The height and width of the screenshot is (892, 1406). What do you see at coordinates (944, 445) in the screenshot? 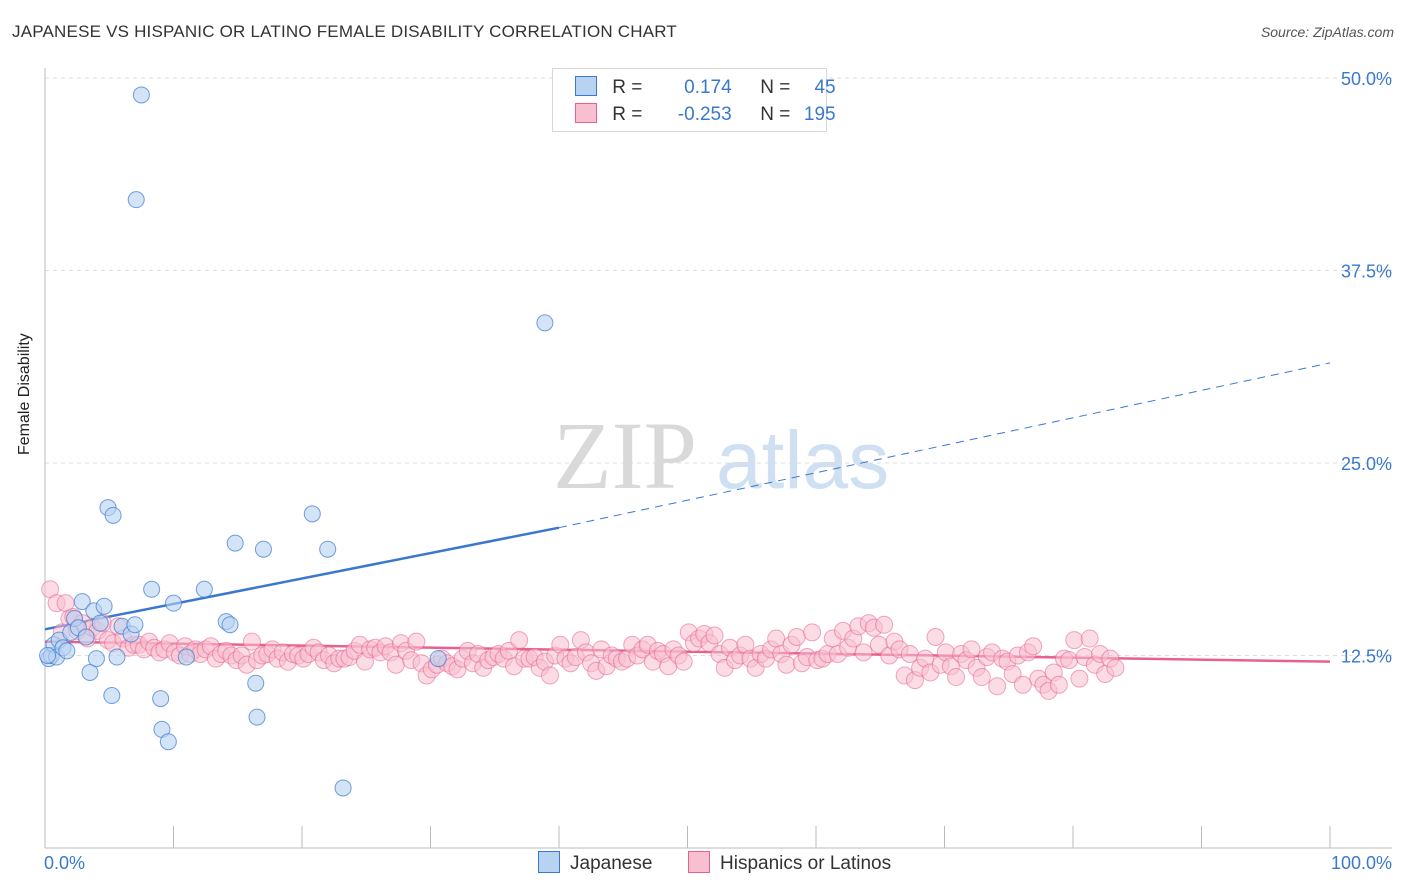
I see `japanese-trend-extension` at bounding box center [944, 445].